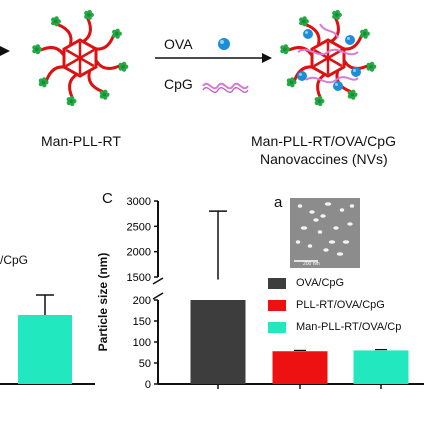  Describe the element at coordinates (14, 260) in the screenshot. I see `panel-b-fragment-label: /CpG` at that location.